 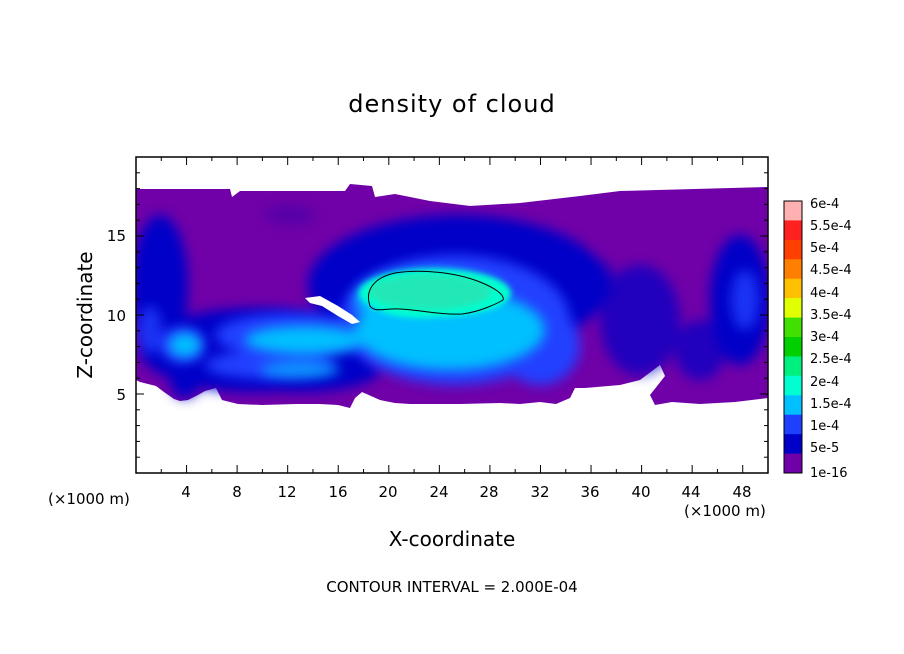 I want to click on colorbar-tick-label: 5e-5, so click(x=824, y=448).